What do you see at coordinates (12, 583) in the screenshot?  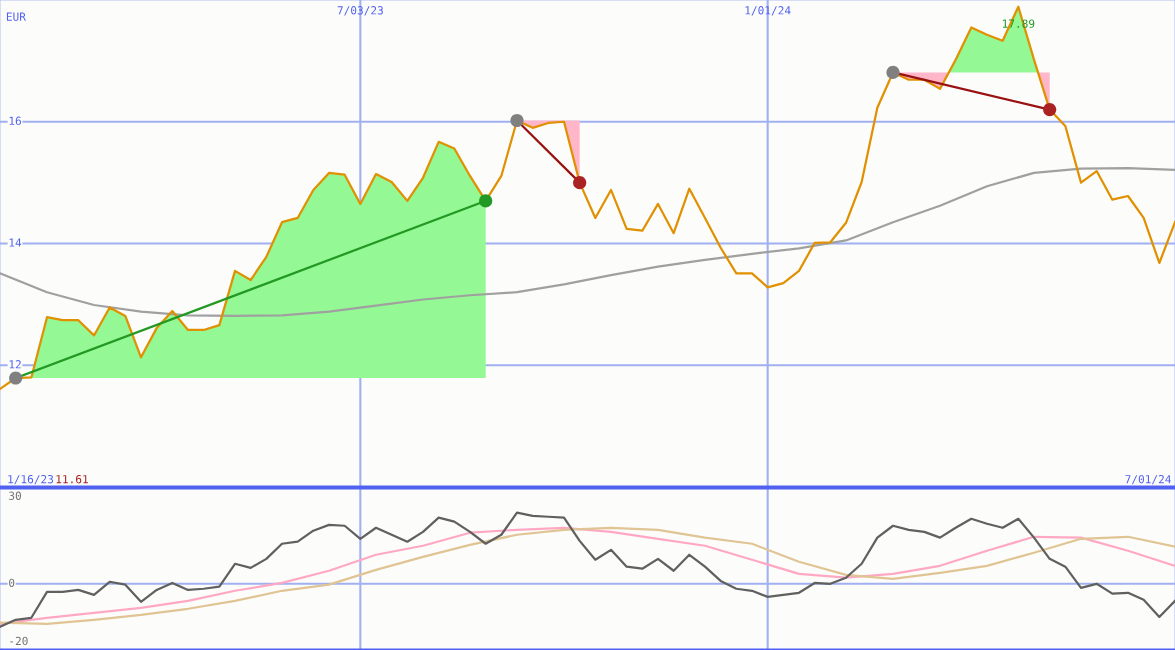 I see `y-tick-label: 0` at bounding box center [12, 583].